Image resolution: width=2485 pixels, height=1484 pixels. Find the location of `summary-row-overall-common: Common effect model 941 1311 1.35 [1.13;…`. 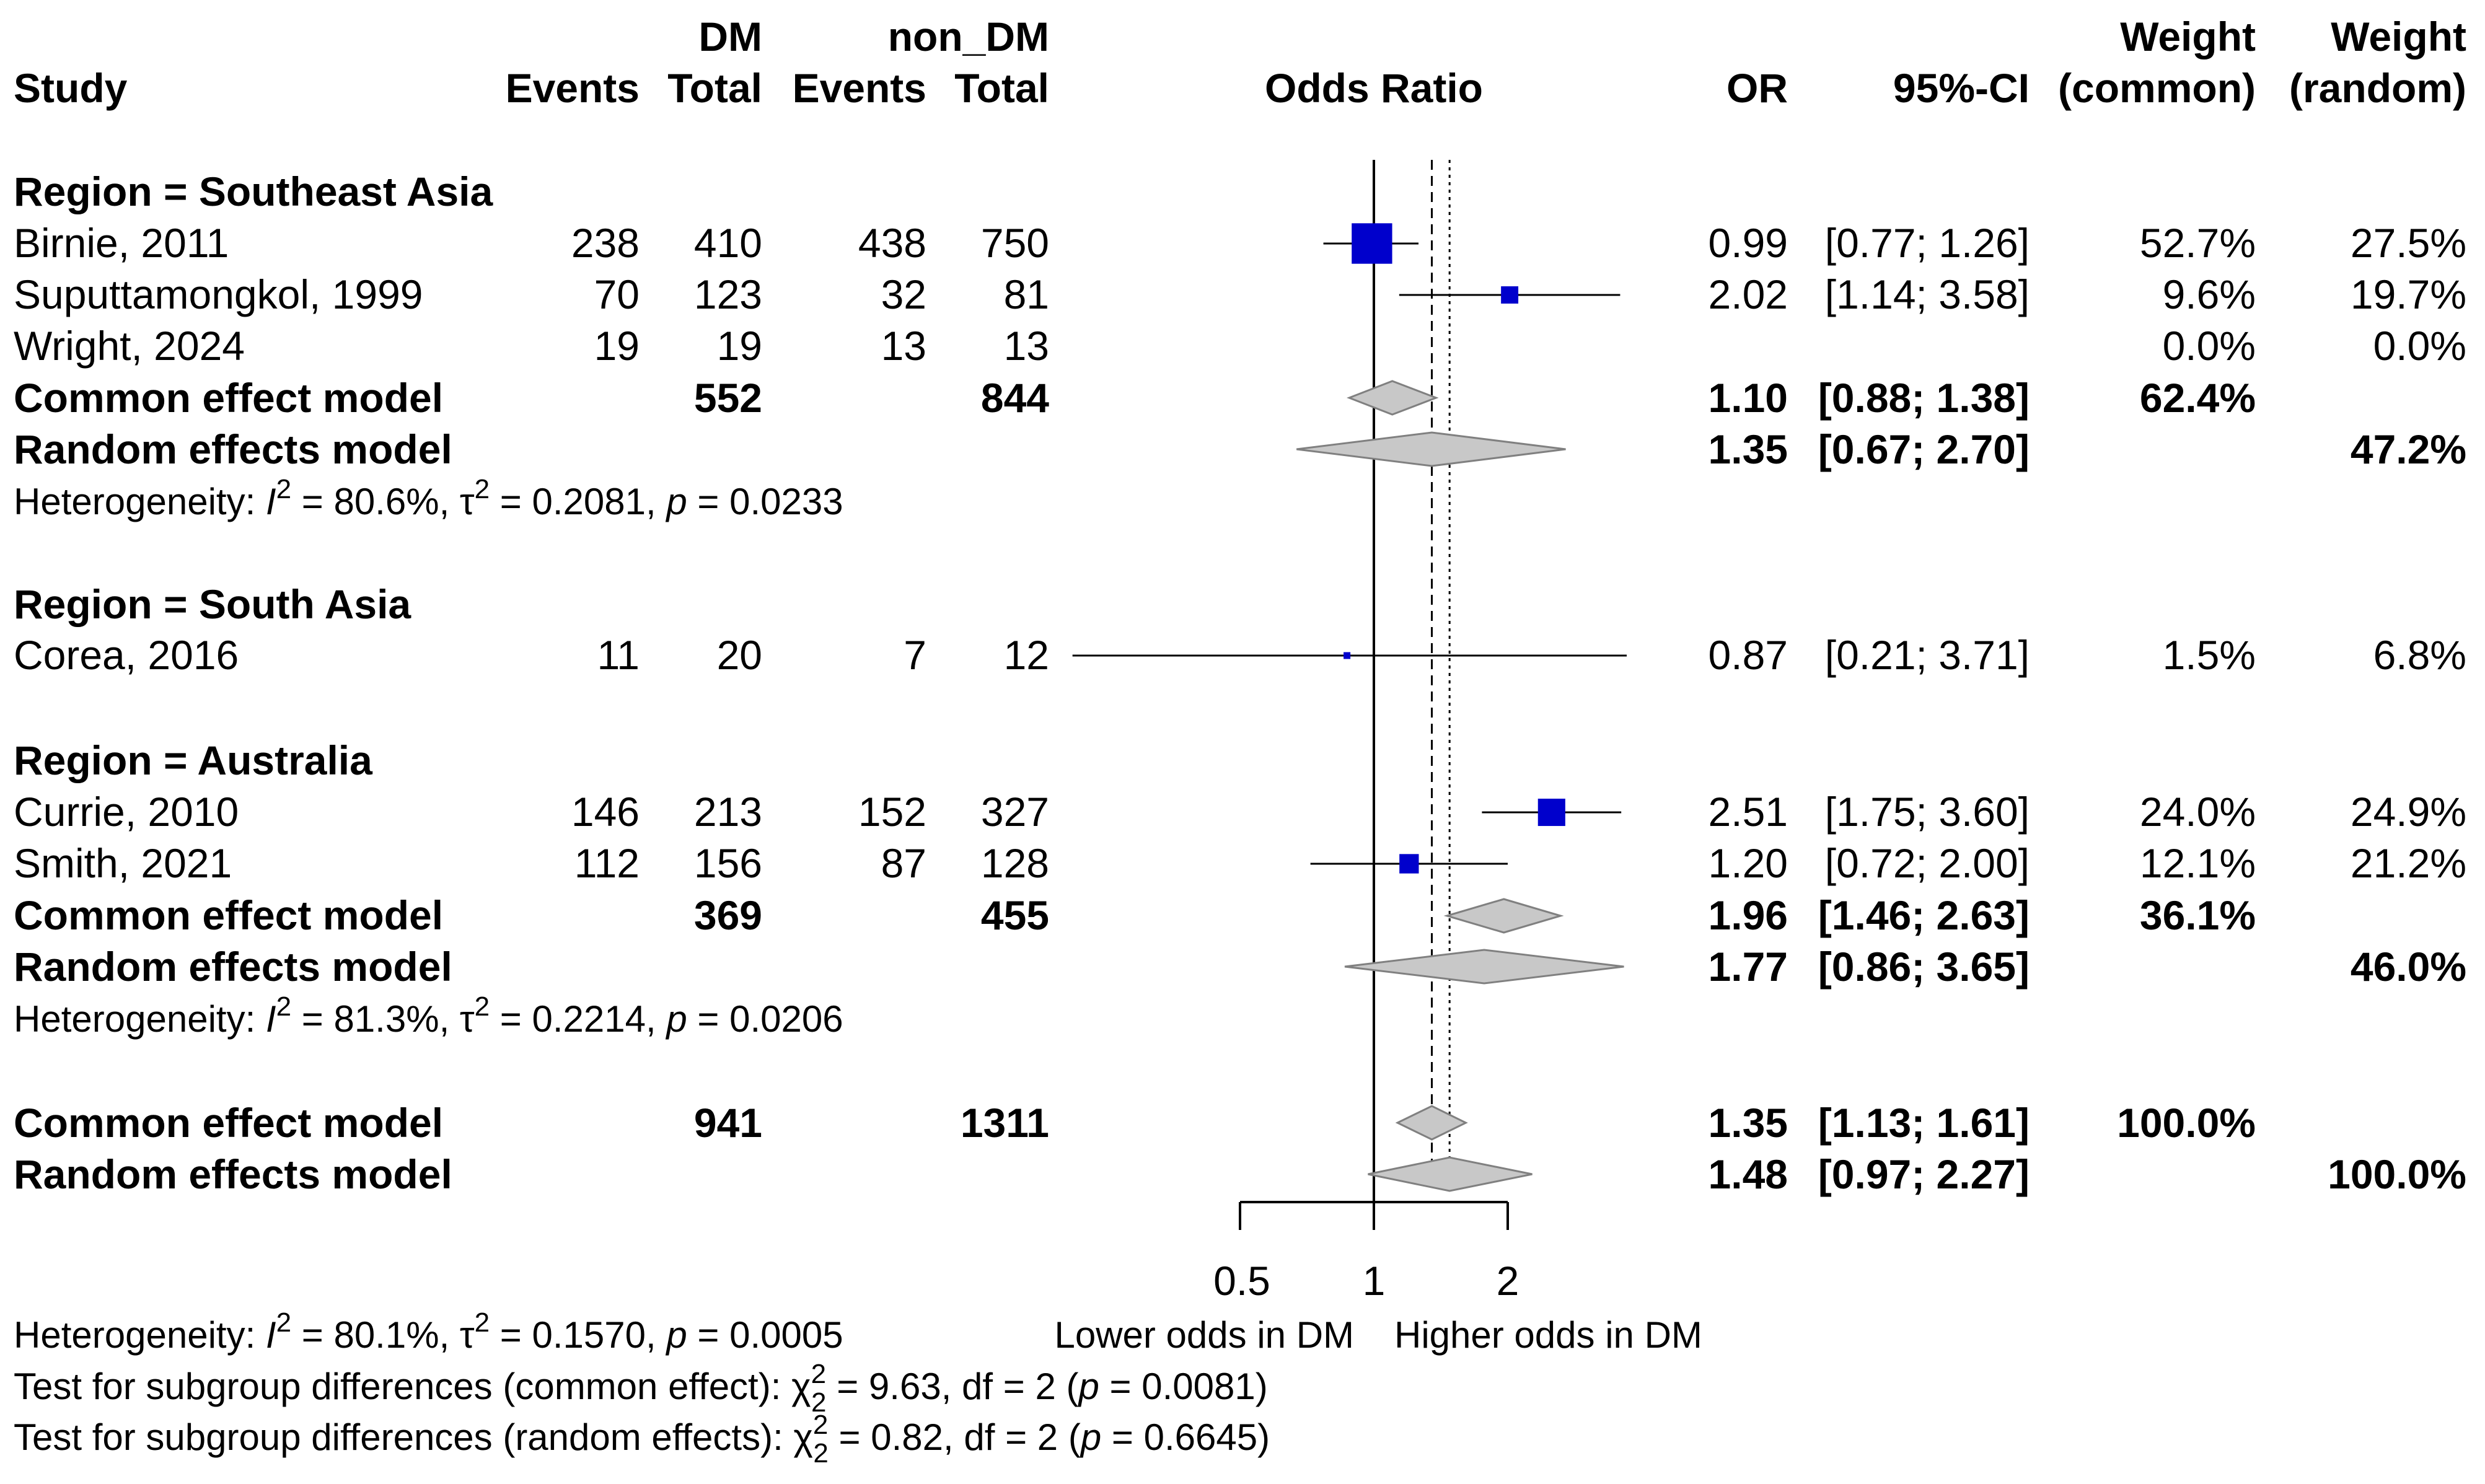

summary-row-overall-common: Common effect model 941 1311 1.35 [1.13;… is located at coordinates (1135, 1123).